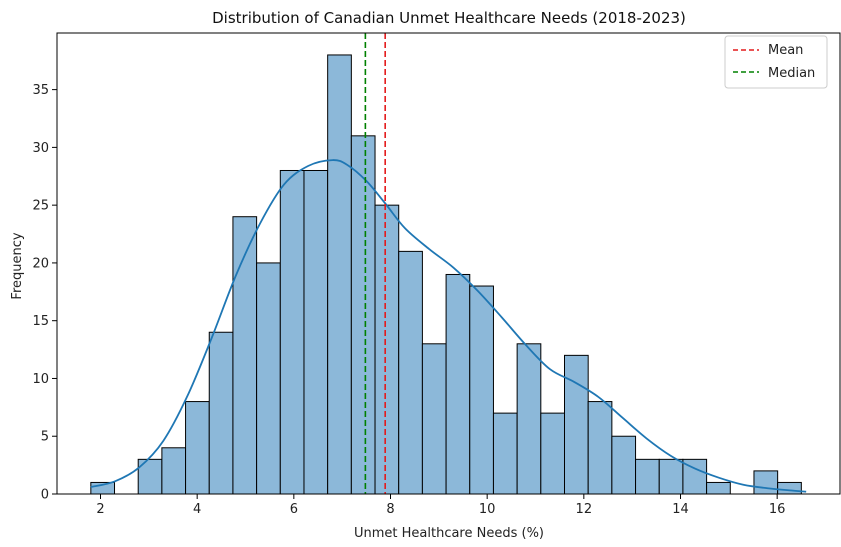 The height and width of the screenshot is (547, 841). What do you see at coordinates (584, 509) in the screenshot?
I see `x-tick-label: 12` at bounding box center [584, 509].